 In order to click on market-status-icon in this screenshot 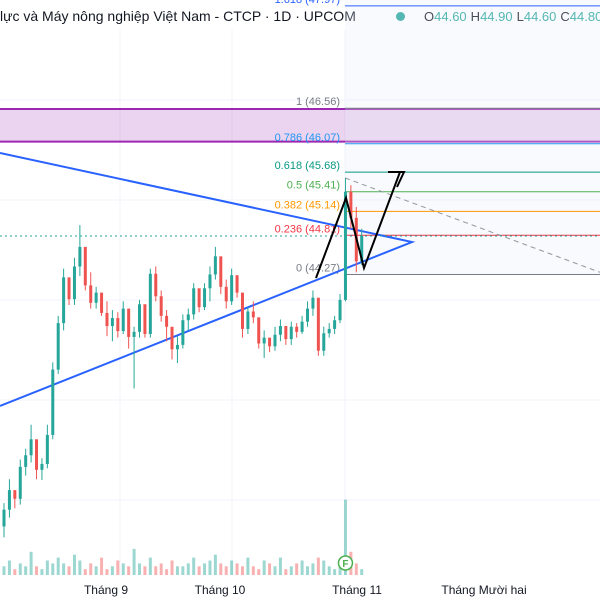, I will do `click(400, 16)`.